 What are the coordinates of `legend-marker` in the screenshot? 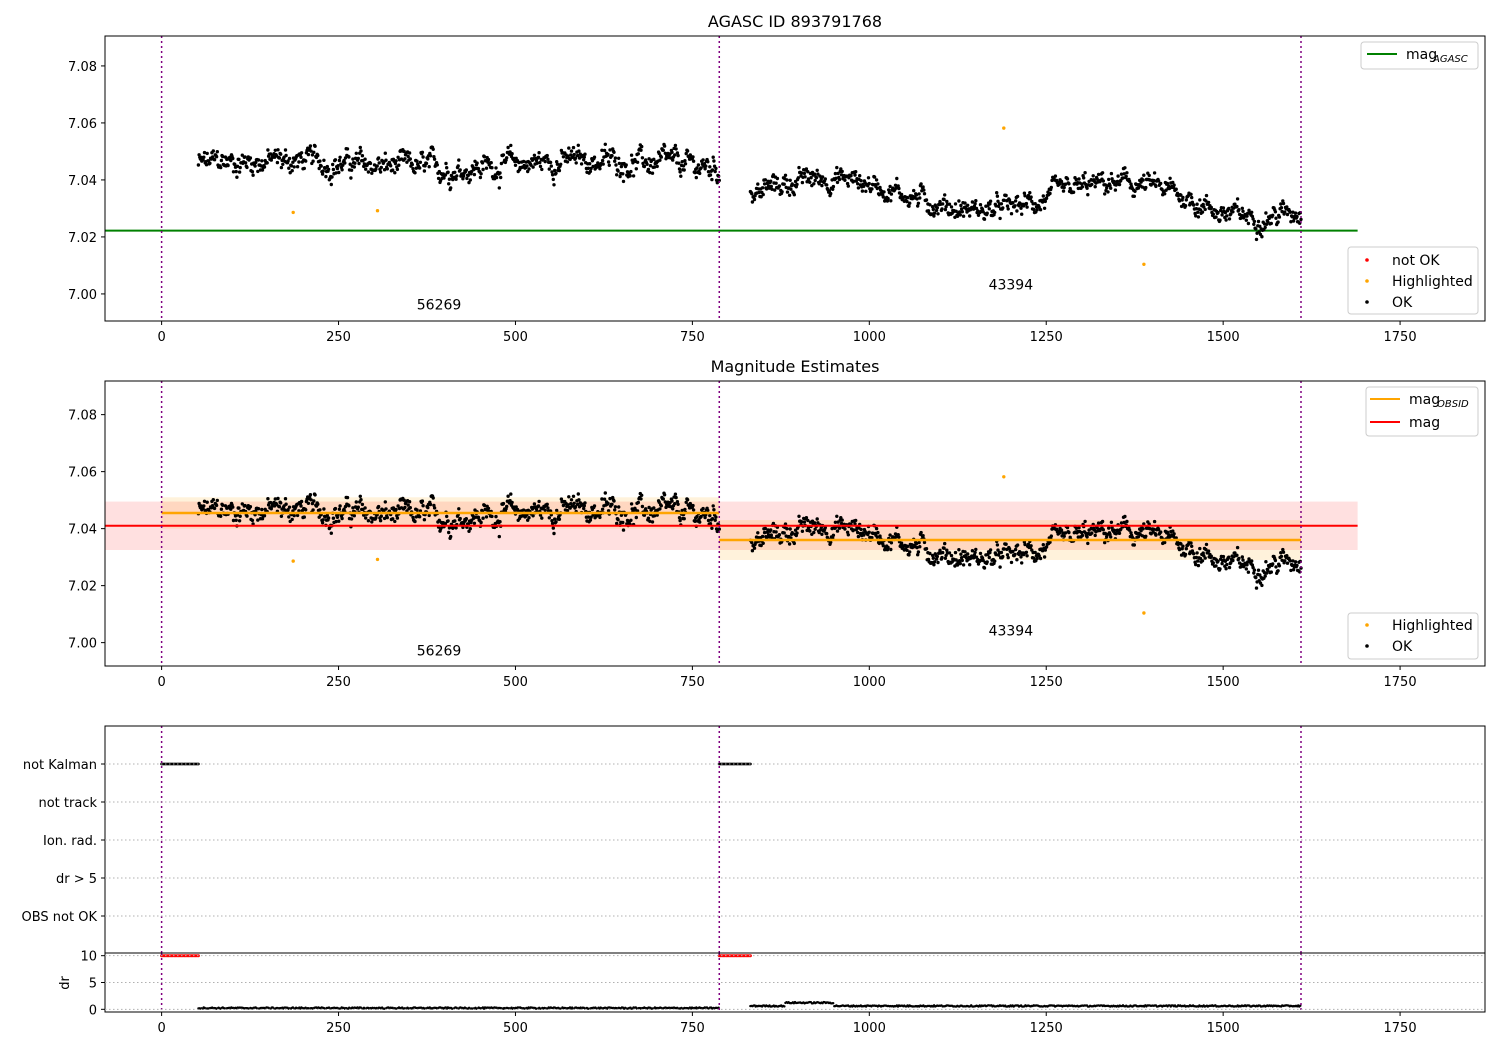 It's located at (1367, 625).